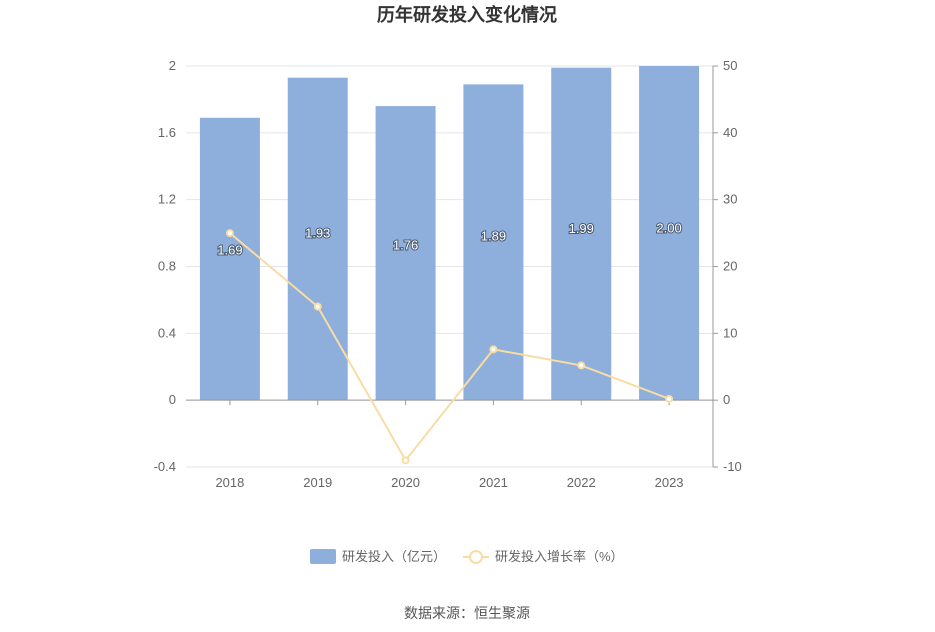  I want to click on y-left-tick-label: 1.2, so click(167, 199).